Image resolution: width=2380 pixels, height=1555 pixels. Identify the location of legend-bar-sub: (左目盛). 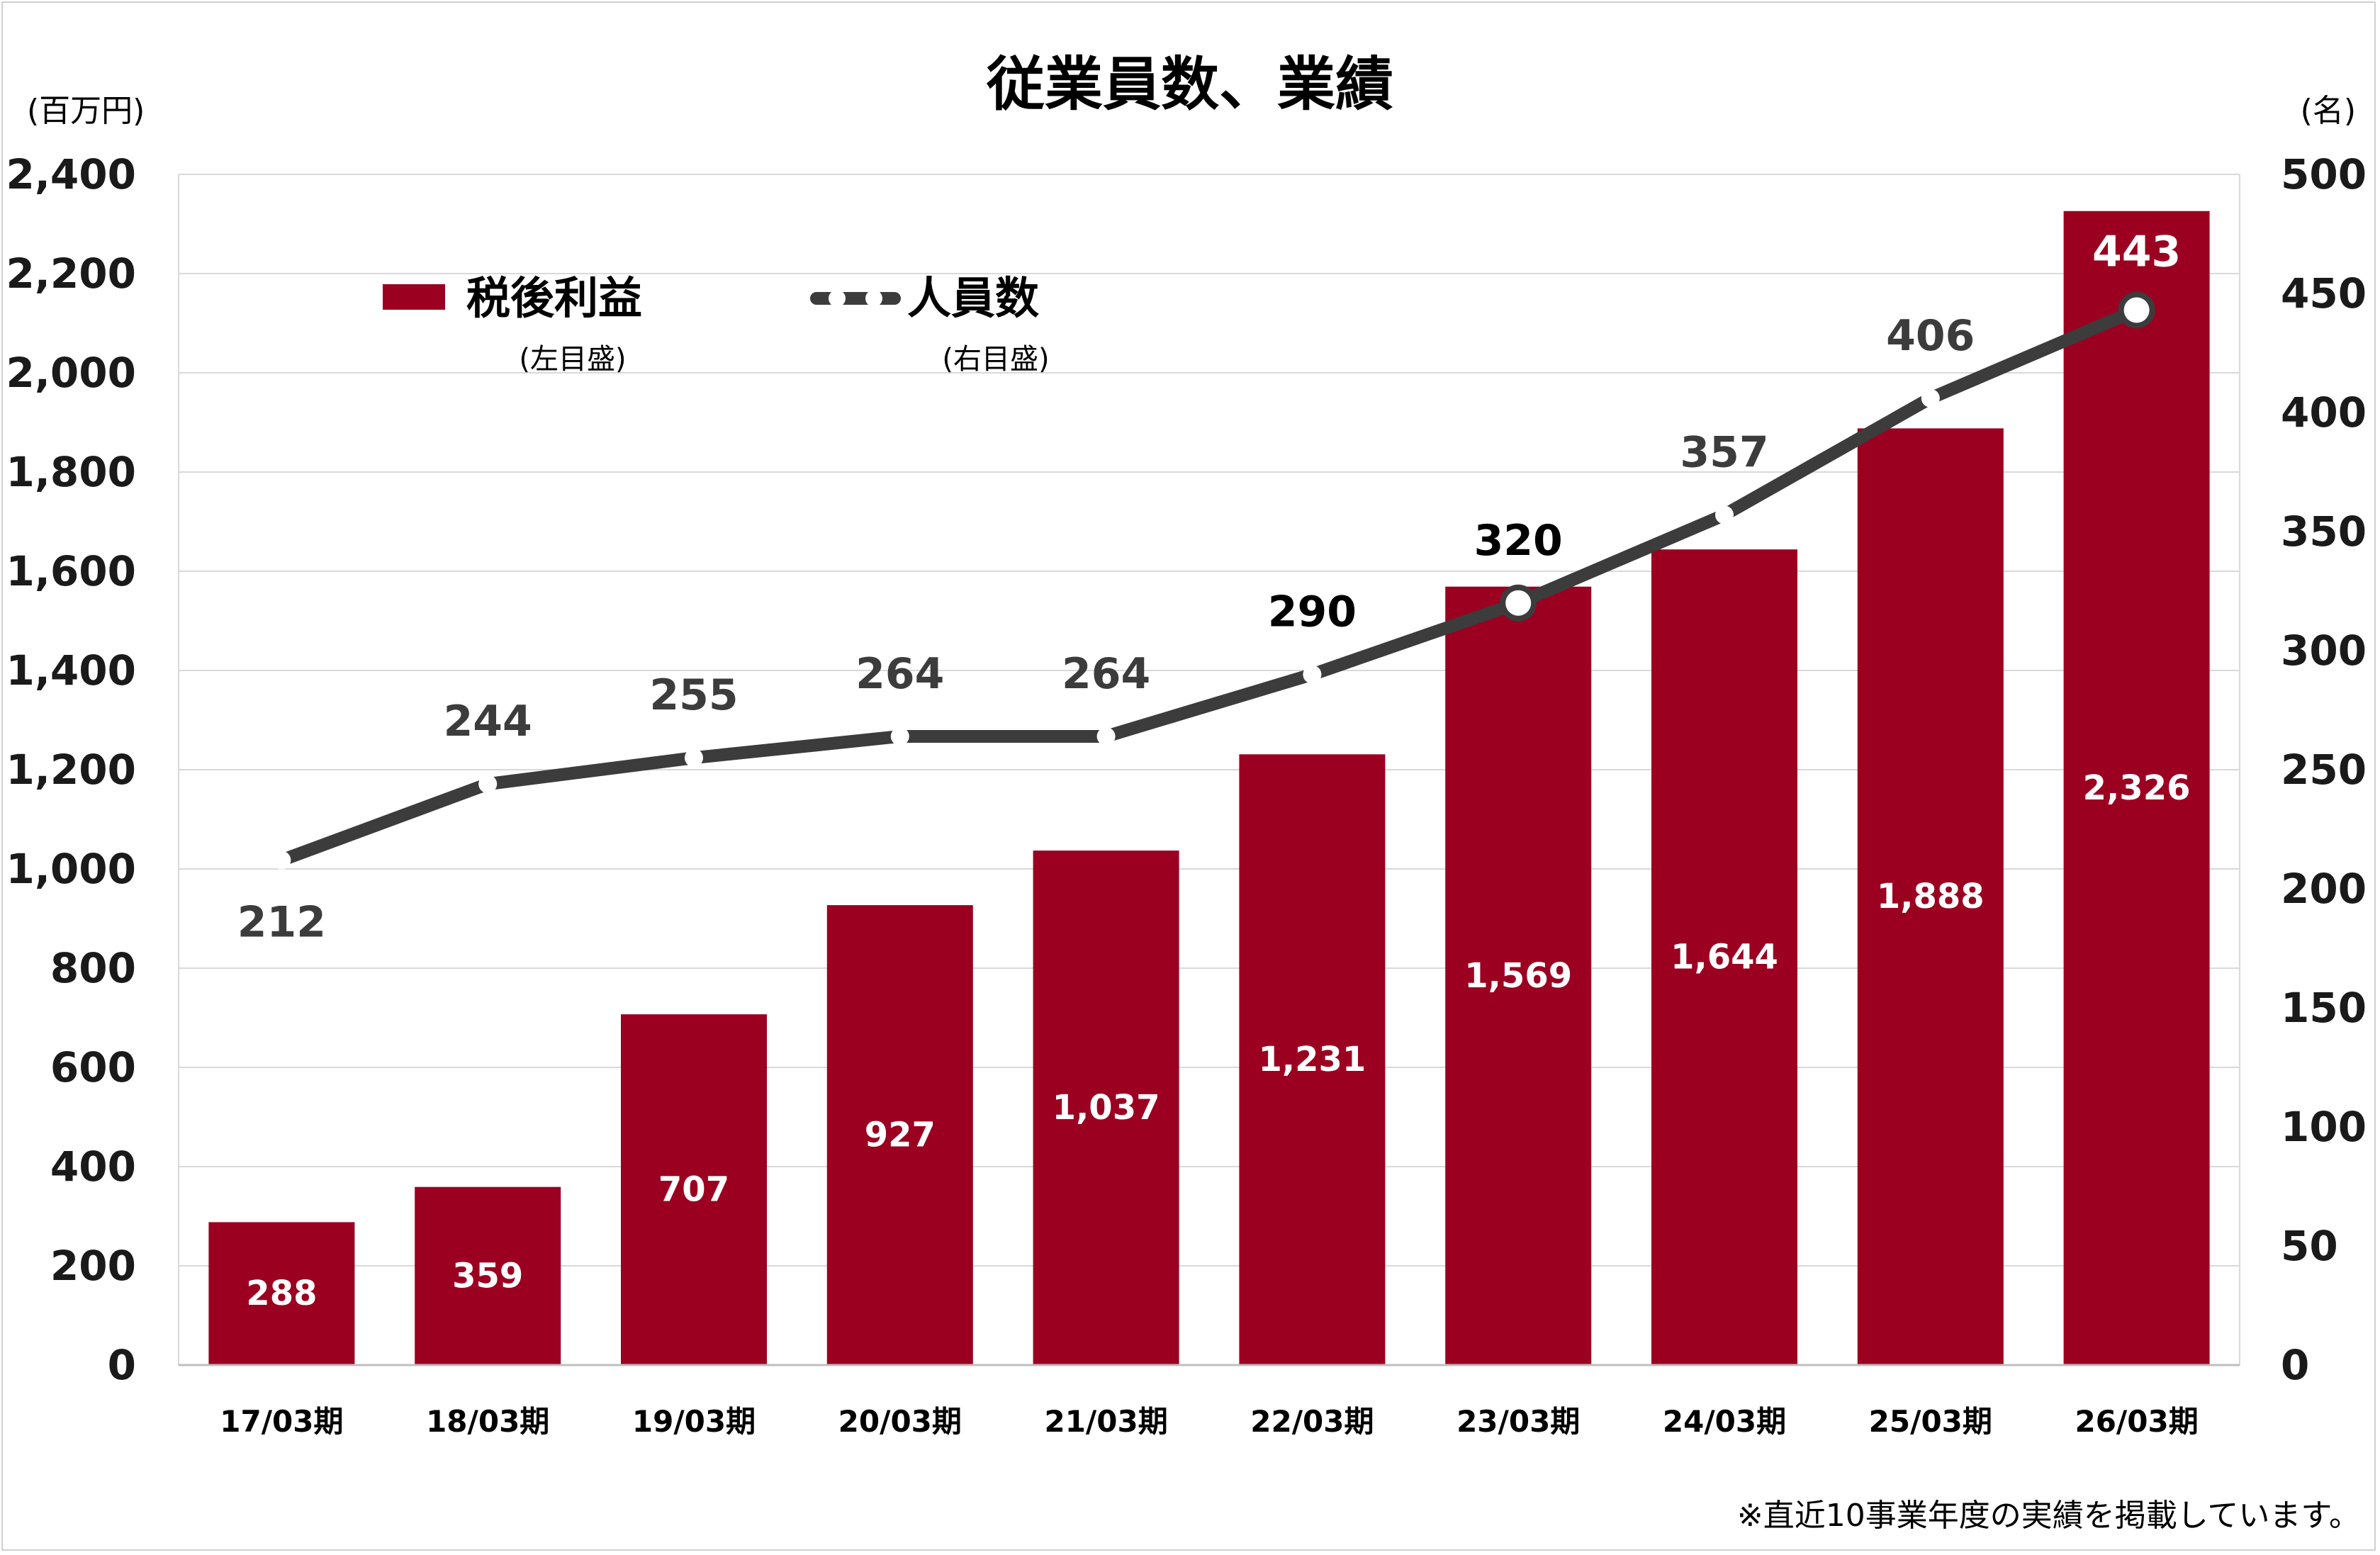
(572, 359).